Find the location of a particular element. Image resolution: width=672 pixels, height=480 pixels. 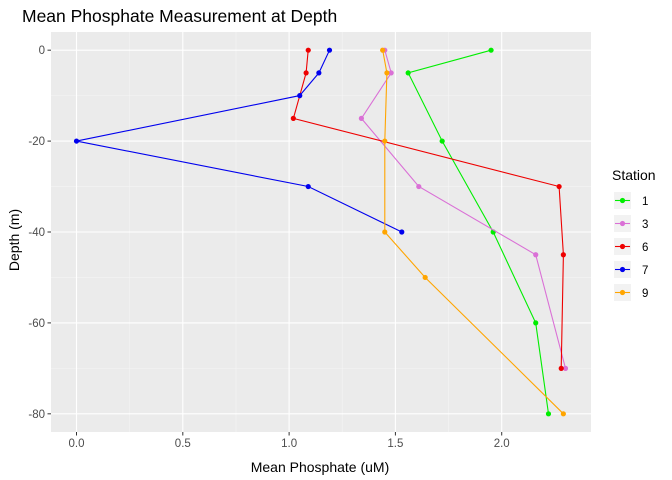

y-tick-label: -60 is located at coordinates (36, 324).